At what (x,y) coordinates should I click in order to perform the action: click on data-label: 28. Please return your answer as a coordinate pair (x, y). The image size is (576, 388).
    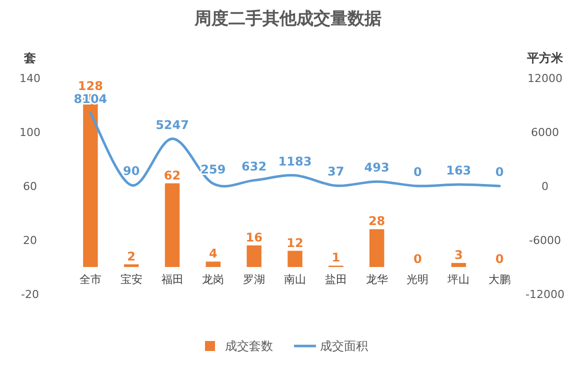
    Looking at the image, I should click on (377, 221).